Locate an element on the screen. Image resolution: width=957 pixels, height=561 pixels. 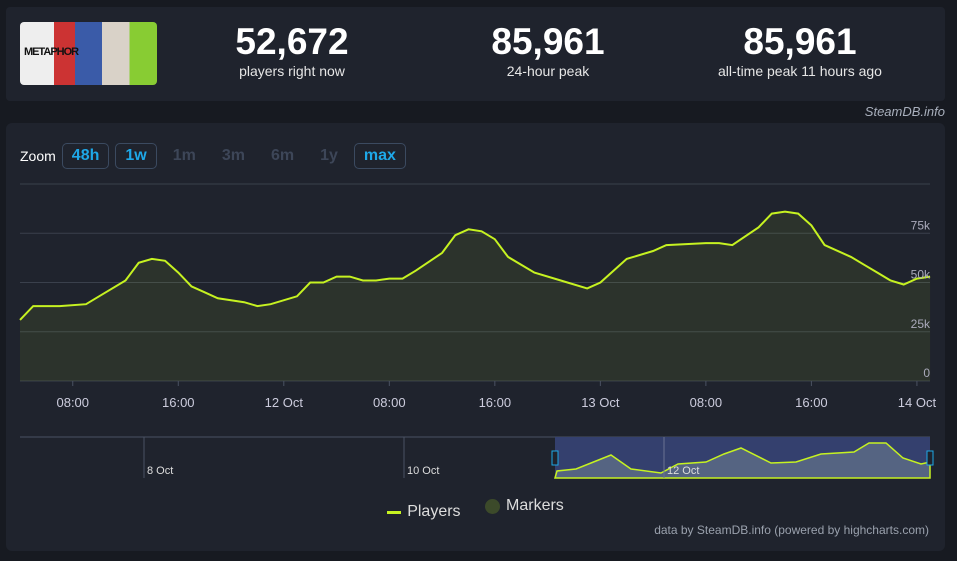
zoom-controls: Zoom 48h 1w 1m 3m 6m 1y max is located at coordinates (213, 156).